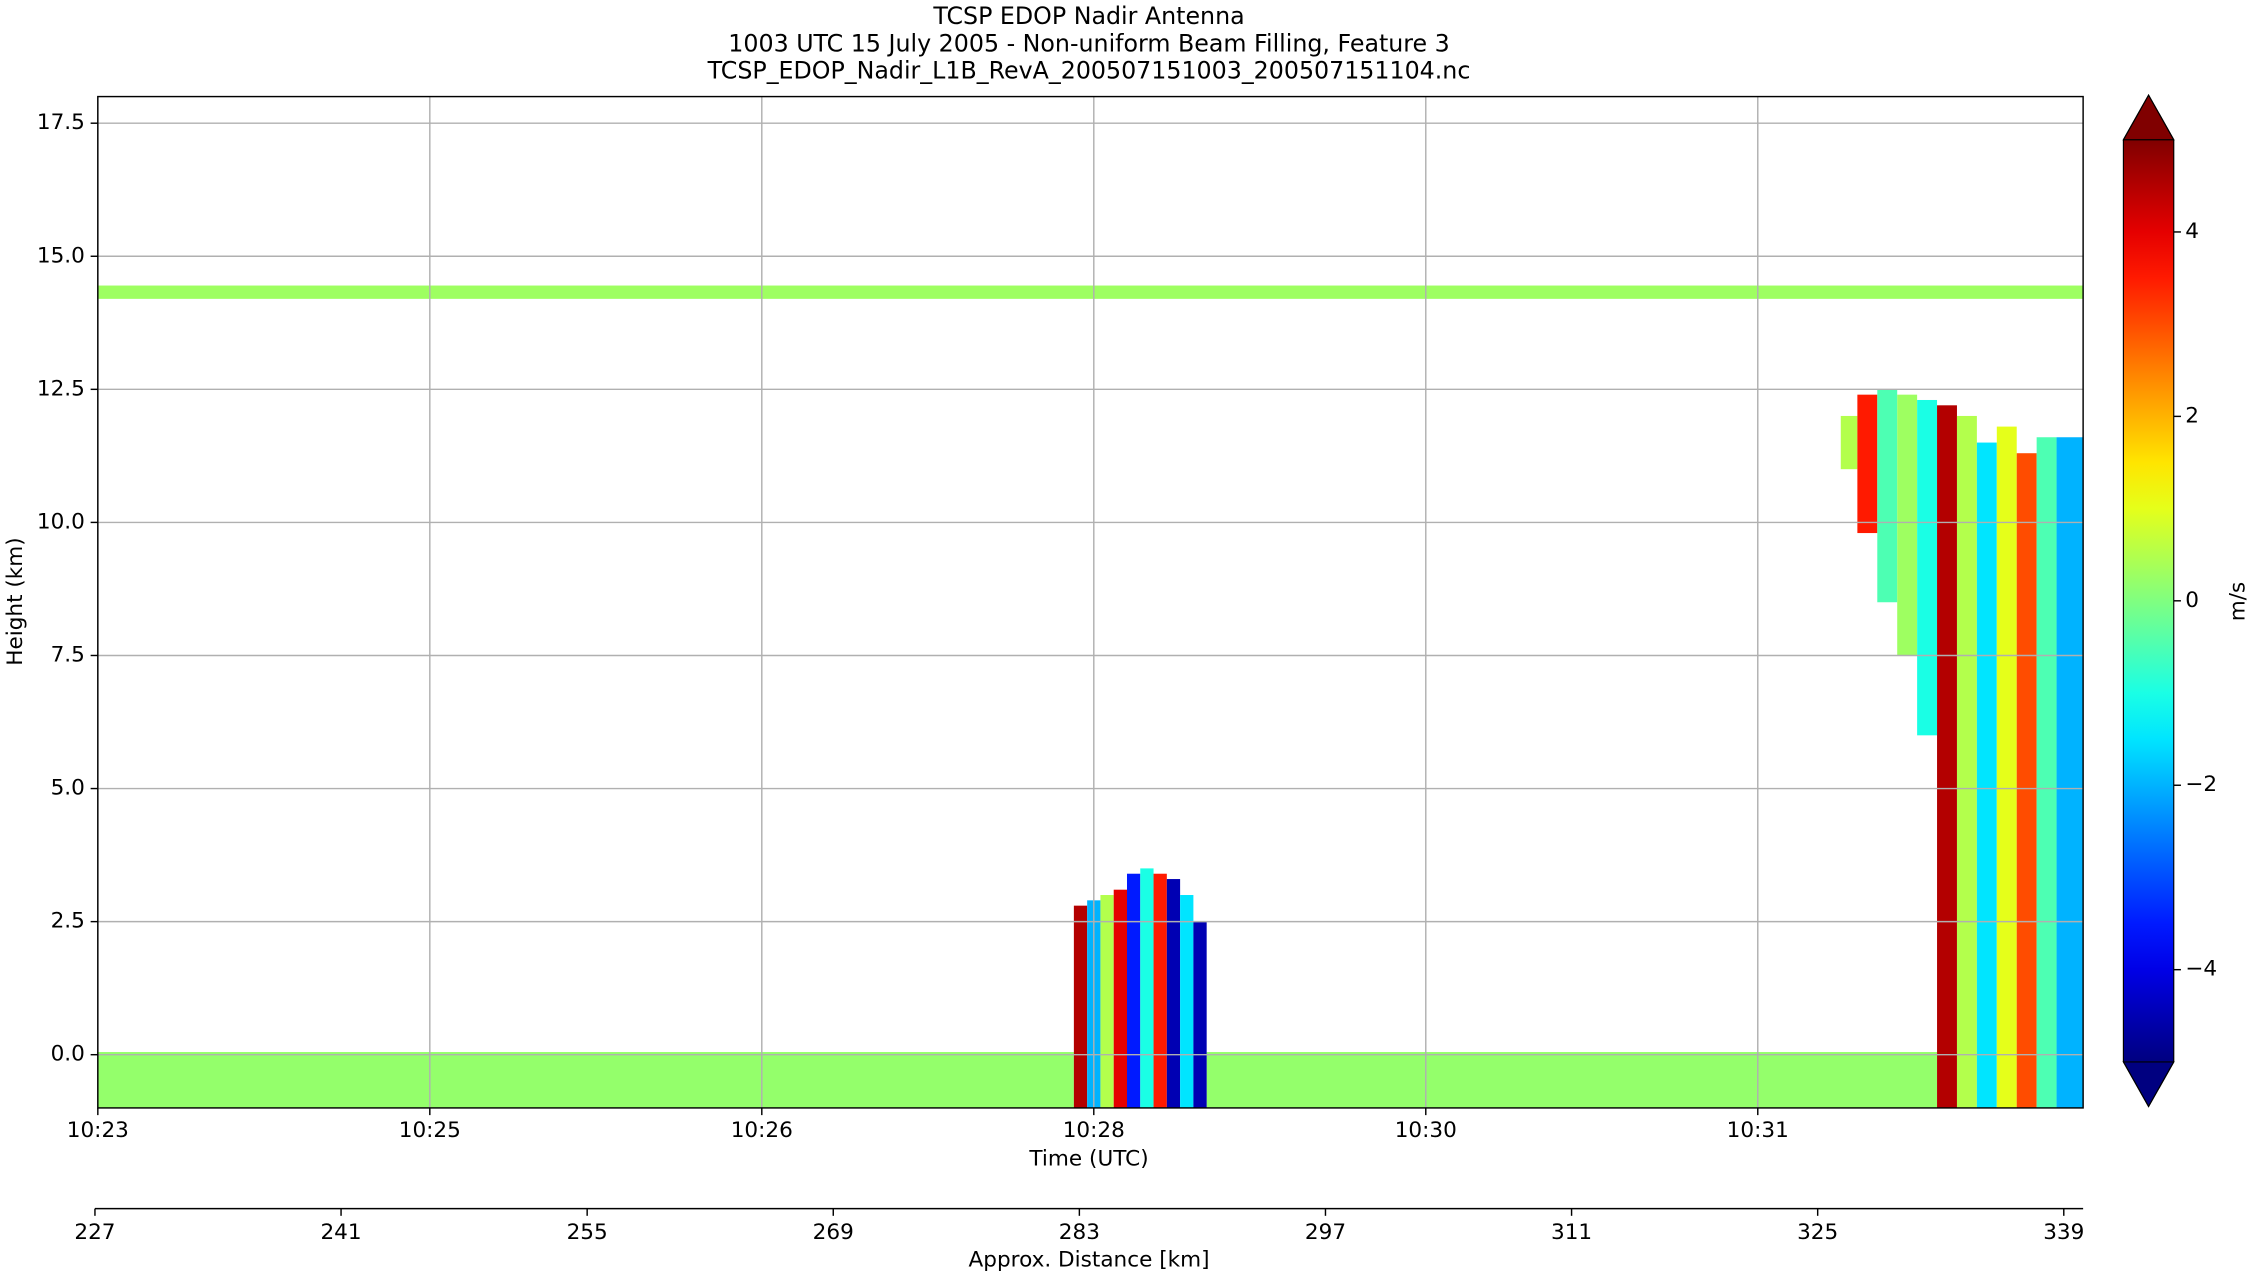 This screenshot has width=2250, height=1275. I want to click on x2-tick-label: 297, so click(1325, 1232).